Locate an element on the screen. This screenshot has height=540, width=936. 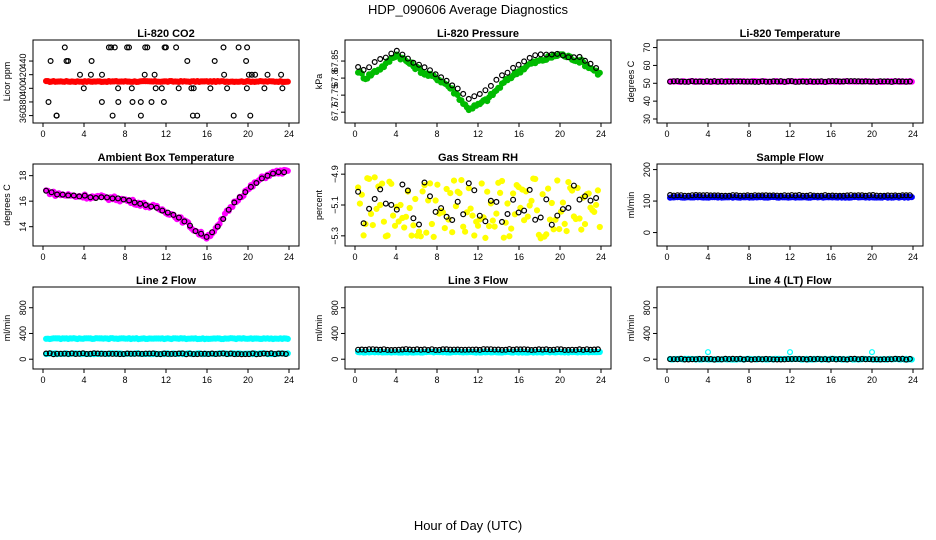
y-tick-label: 100 is located at coordinates (647, 201).